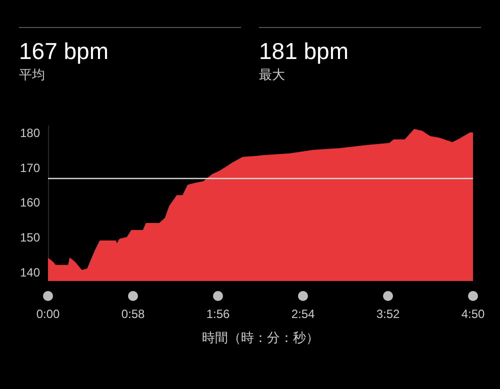  What do you see at coordinates (218, 314) in the screenshot?
I see `x-tick-label: 1:56` at bounding box center [218, 314].